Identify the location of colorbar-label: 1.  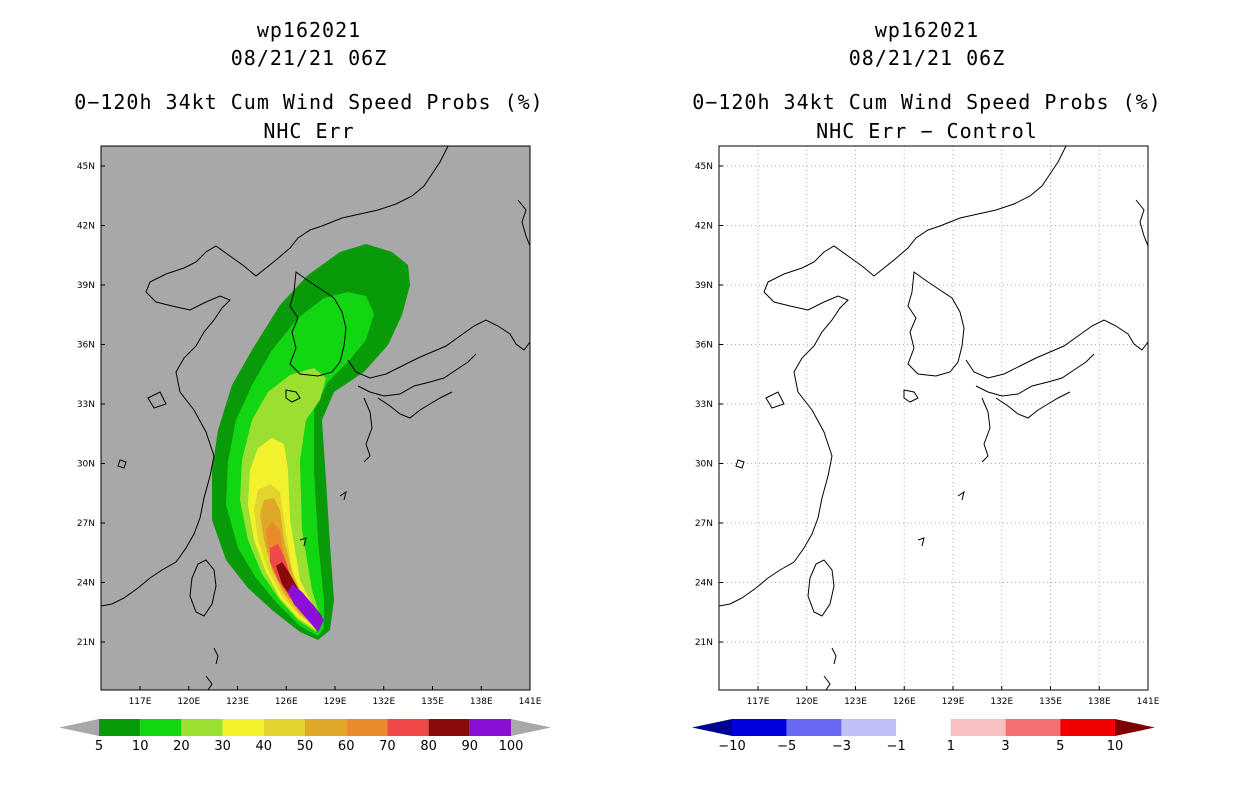
(951, 746).